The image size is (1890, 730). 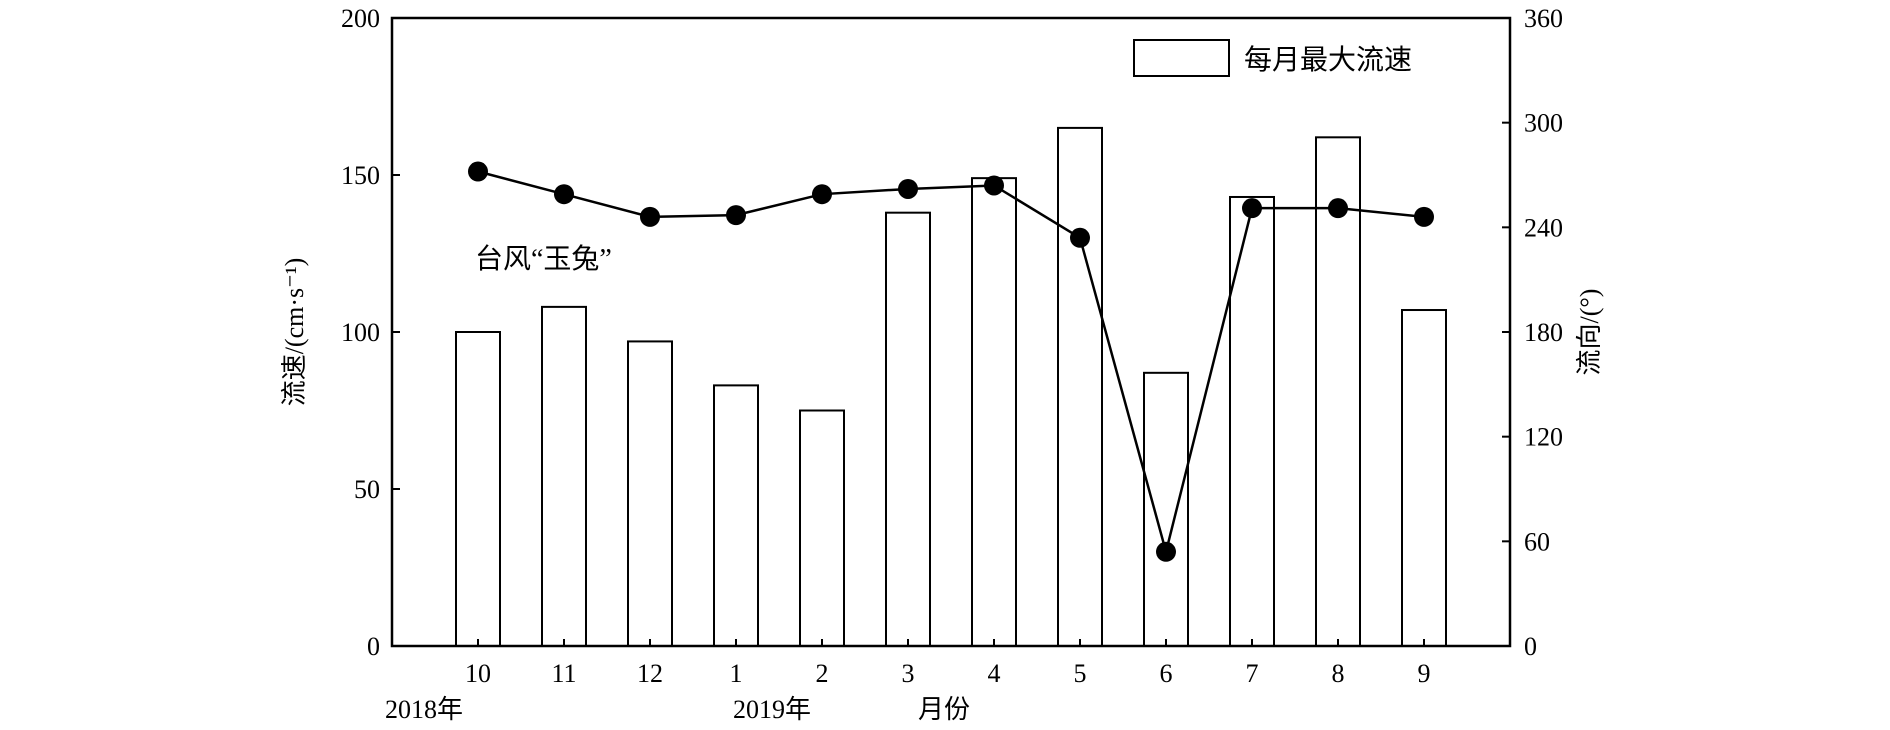 What do you see at coordinates (1530, 646) in the screenshot?
I see `y2-tick-label: 0` at bounding box center [1530, 646].